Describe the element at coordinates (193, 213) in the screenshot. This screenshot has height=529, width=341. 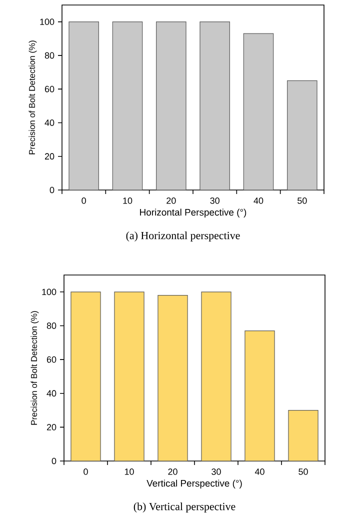
I see `x-axis-title: Horizontal Perspective (°)` at that location.